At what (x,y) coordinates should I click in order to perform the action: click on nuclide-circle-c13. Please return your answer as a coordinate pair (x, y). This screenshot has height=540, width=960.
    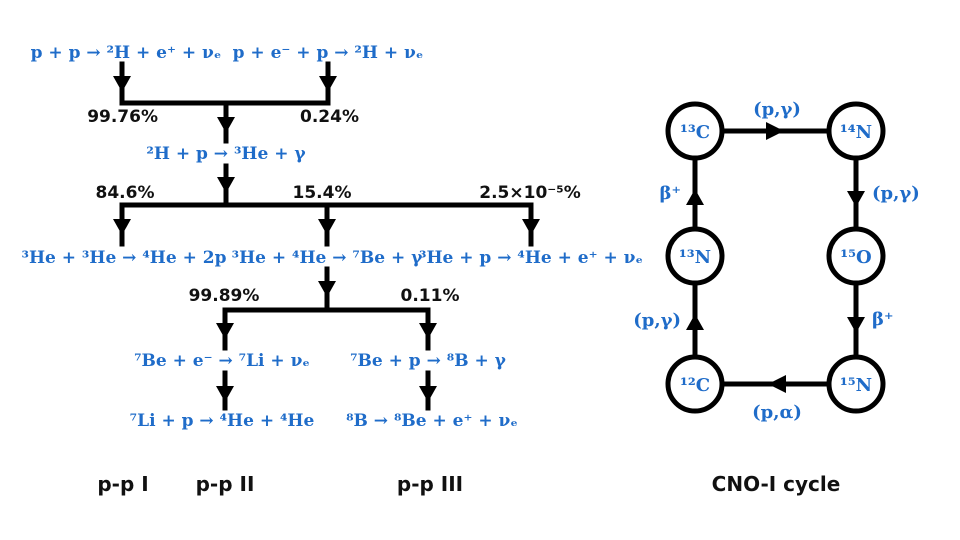
    Looking at the image, I should click on (695, 131).